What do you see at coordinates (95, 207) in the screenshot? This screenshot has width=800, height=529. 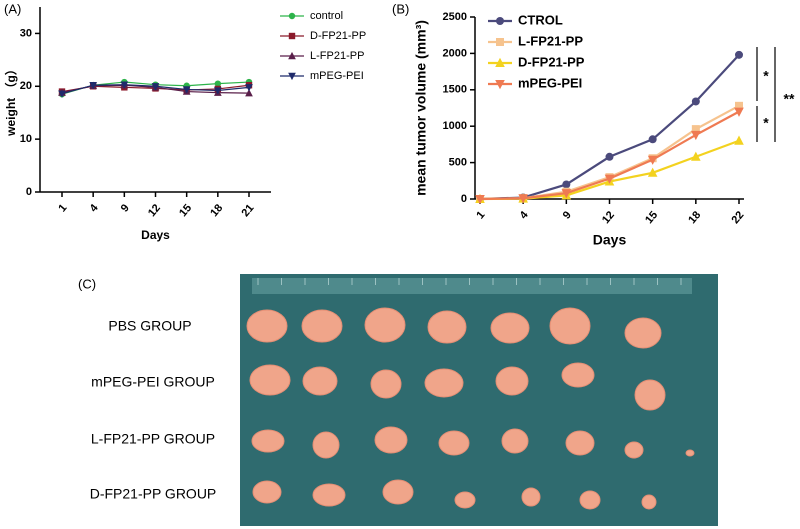 I see `x-tick-label: 4` at bounding box center [95, 207].